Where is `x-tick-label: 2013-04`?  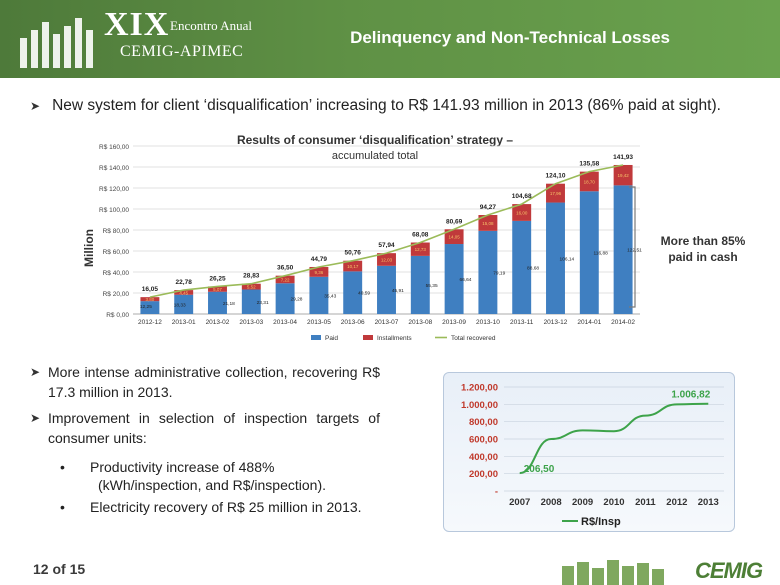
x-tick-label: 2013-04 is located at coordinates (285, 322).